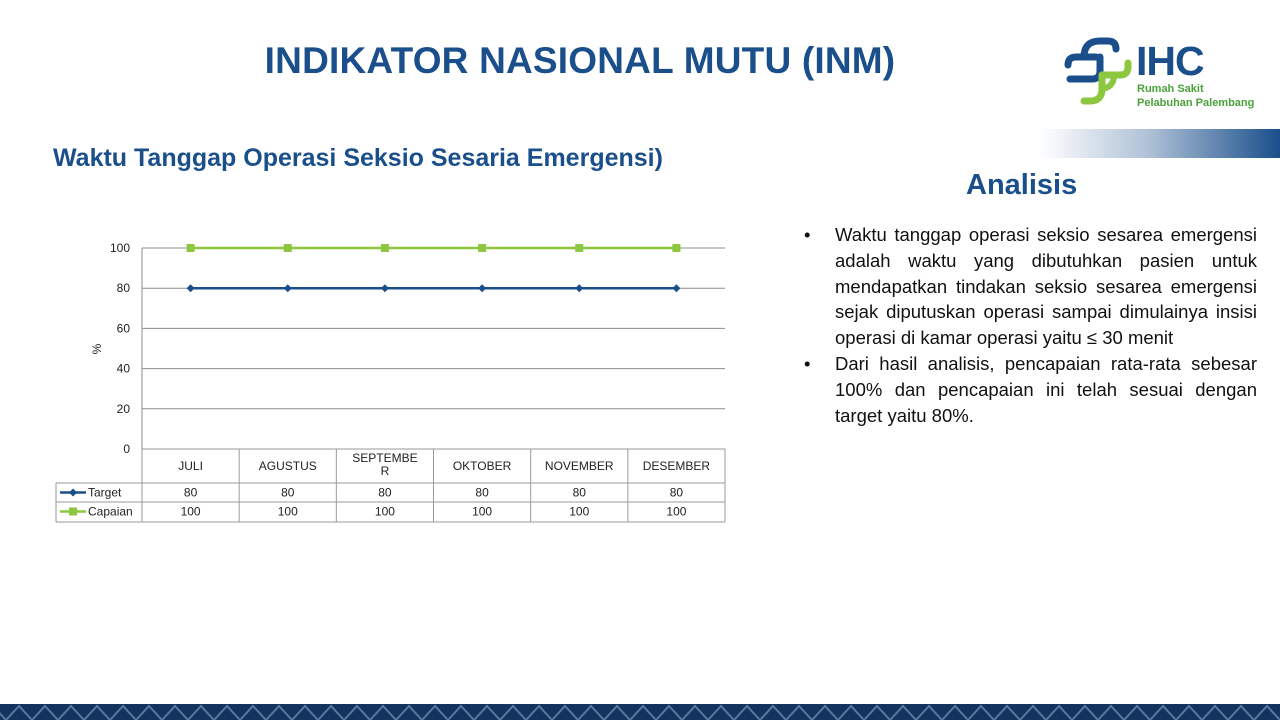 The image size is (1280, 720). What do you see at coordinates (1160, 143) in the screenshot?
I see `header-gradient-bar` at bounding box center [1160, 143].